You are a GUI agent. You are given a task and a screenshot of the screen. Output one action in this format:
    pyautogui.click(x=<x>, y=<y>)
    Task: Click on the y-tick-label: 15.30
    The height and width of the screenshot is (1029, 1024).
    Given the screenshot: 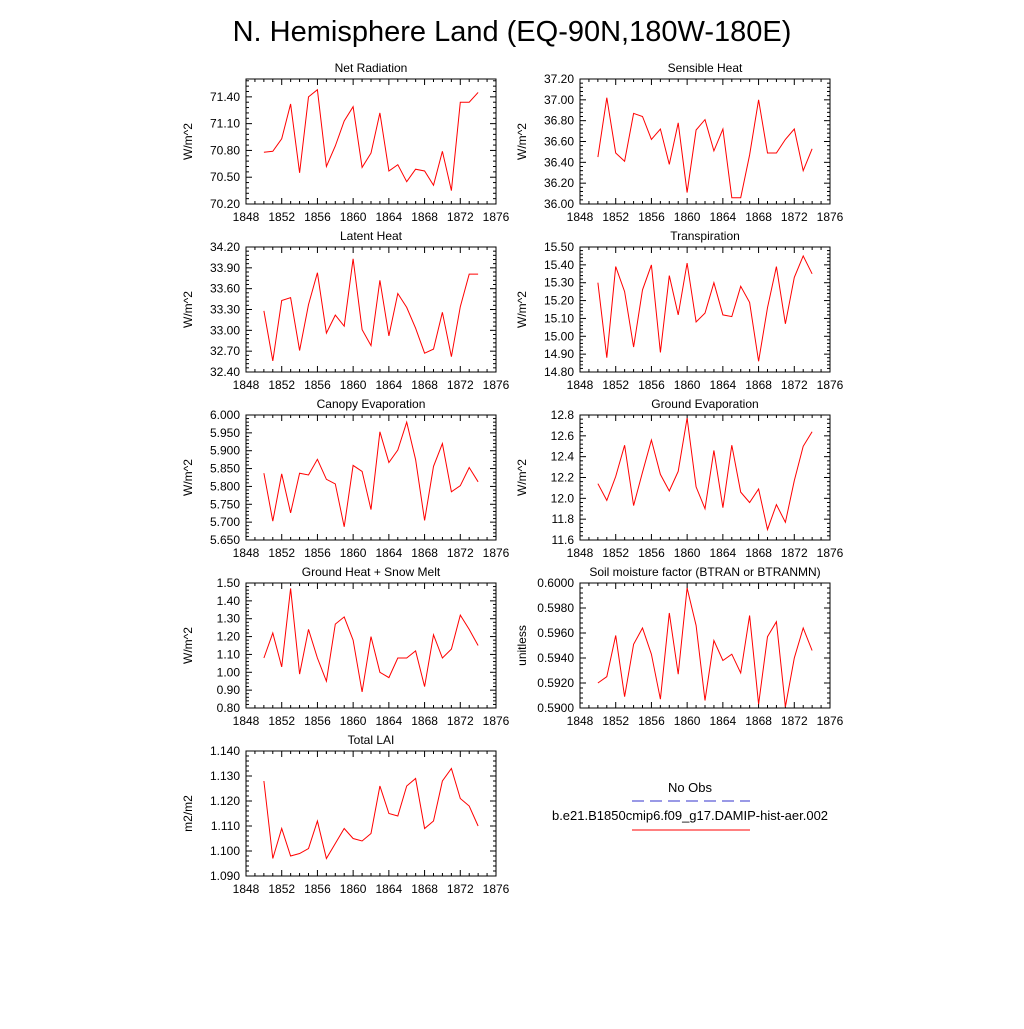 What is the action you would take?
    pyautogui.click(x=559, y=283)
    